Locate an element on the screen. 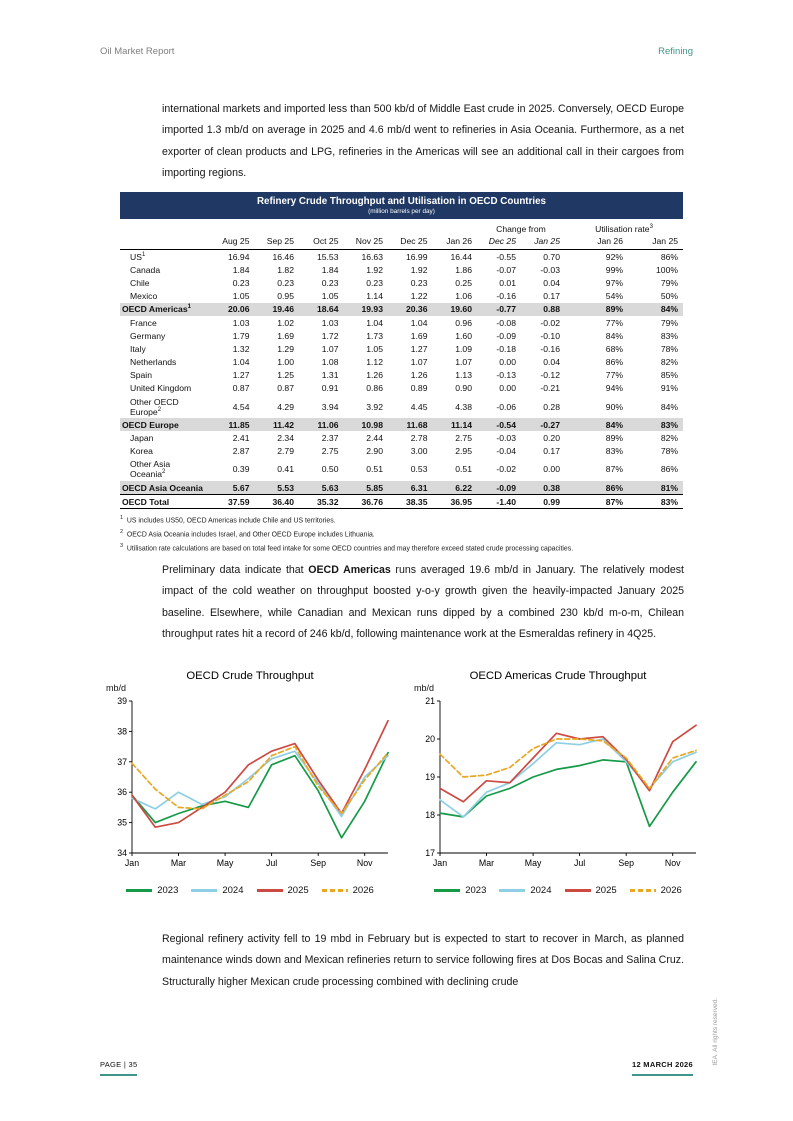 Image resolution: width=793 pixels, height=1121 pixels. cell-value: 1.73 is located at coordinates (374, 335).